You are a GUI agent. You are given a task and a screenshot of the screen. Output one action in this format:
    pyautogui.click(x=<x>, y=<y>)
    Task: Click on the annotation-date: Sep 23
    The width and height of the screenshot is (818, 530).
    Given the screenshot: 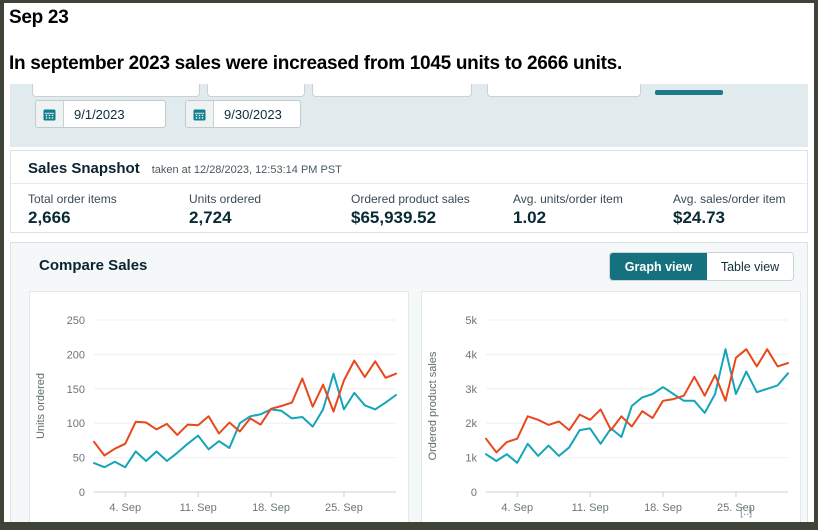 What is the action you would take?
    pyautogui.click(x=39, y=17)
    